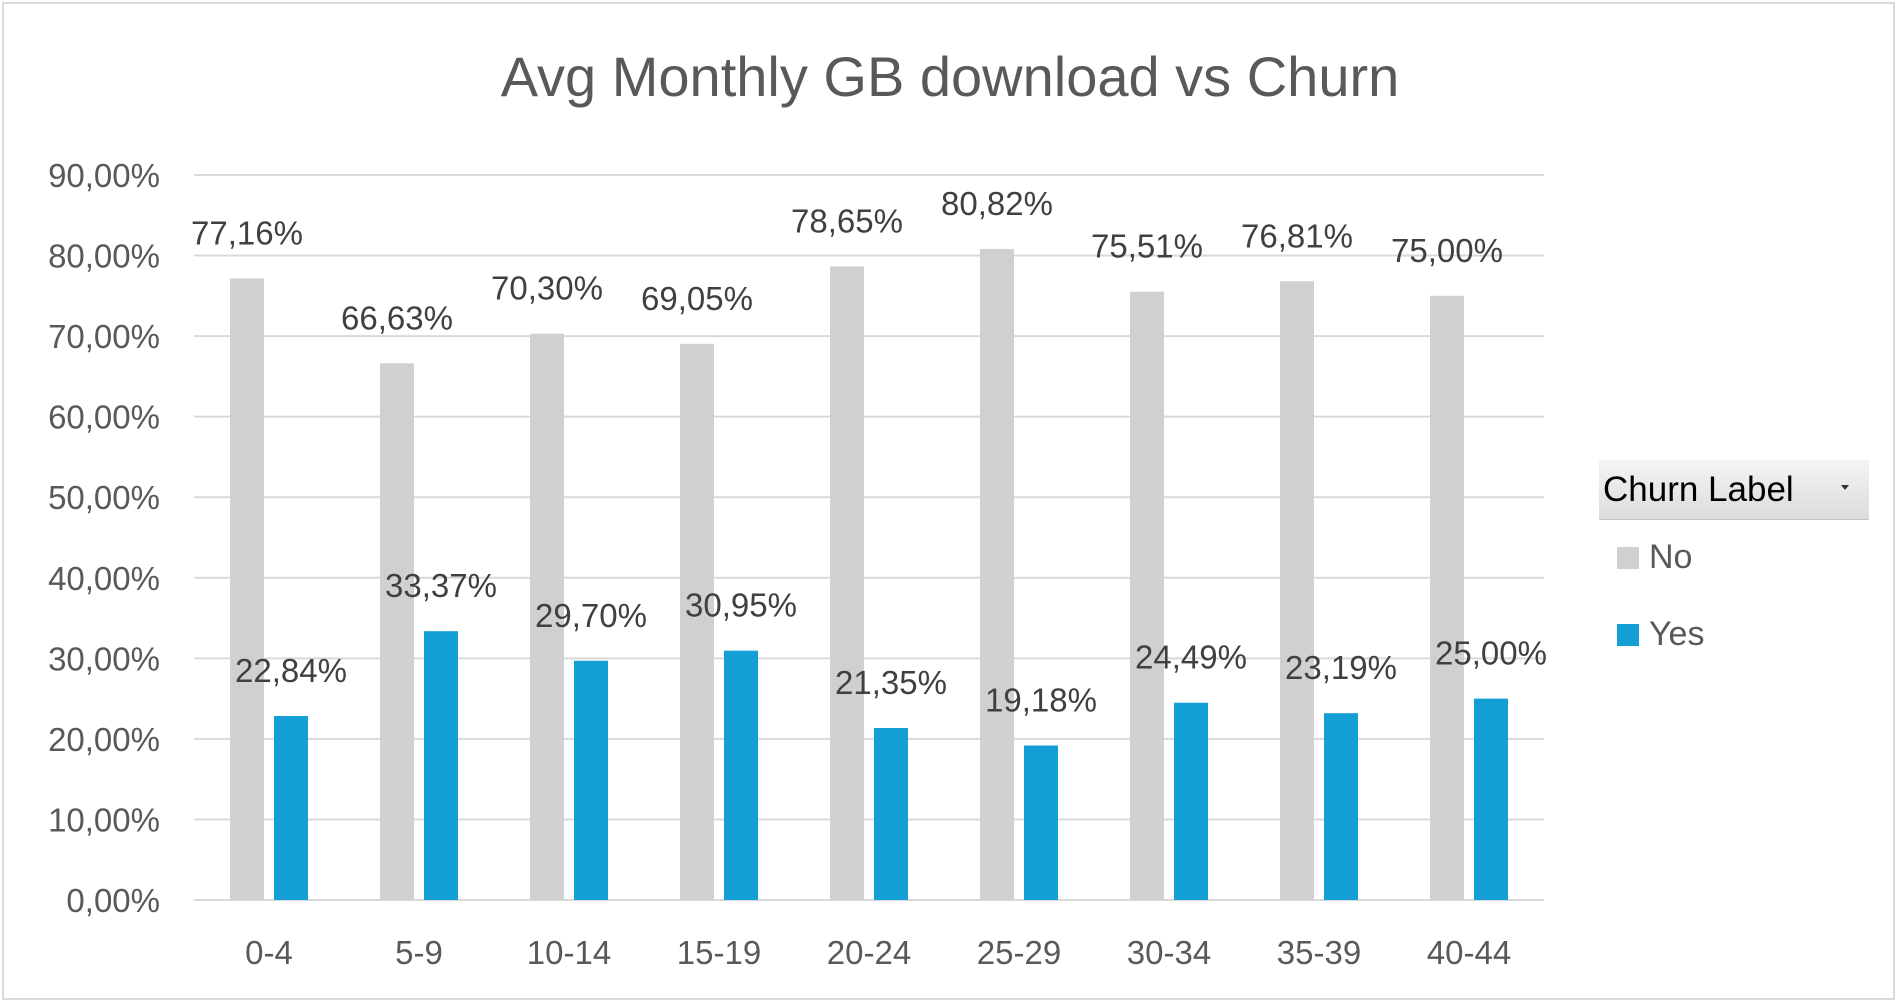 Image resolution: width=1899 pixels, height=1004 pixels. Describe the element at coordinates (591, 615) in the screenshot. I see `data-label-yes: 29,70%` at that location.